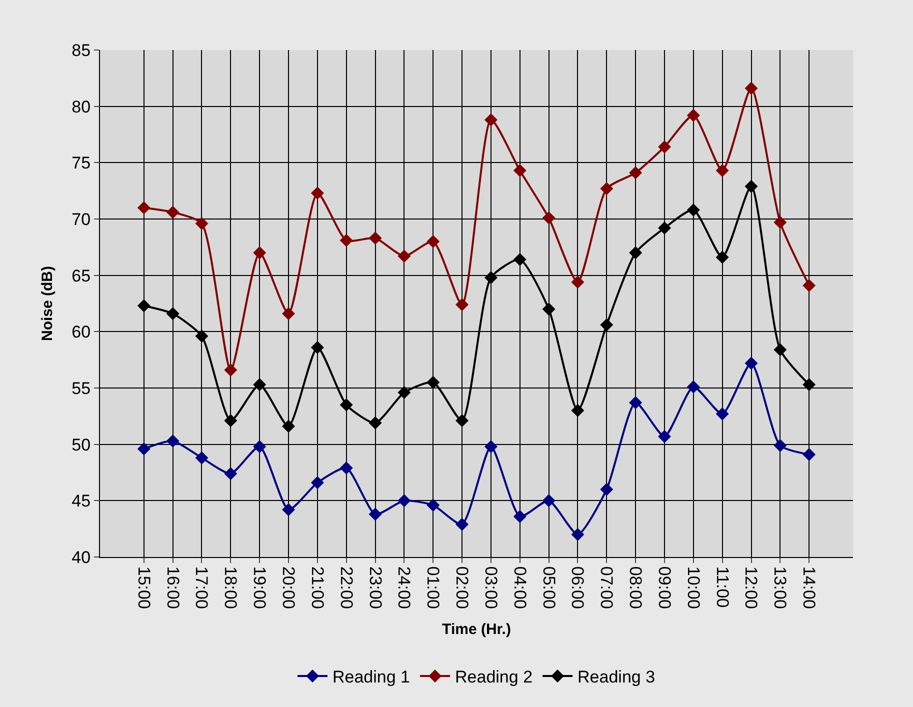 The image size is (913, 707). Describe the element at coordinates (722, 587) in the screenshot. I see `x-tick-label: 11:00` at that location.